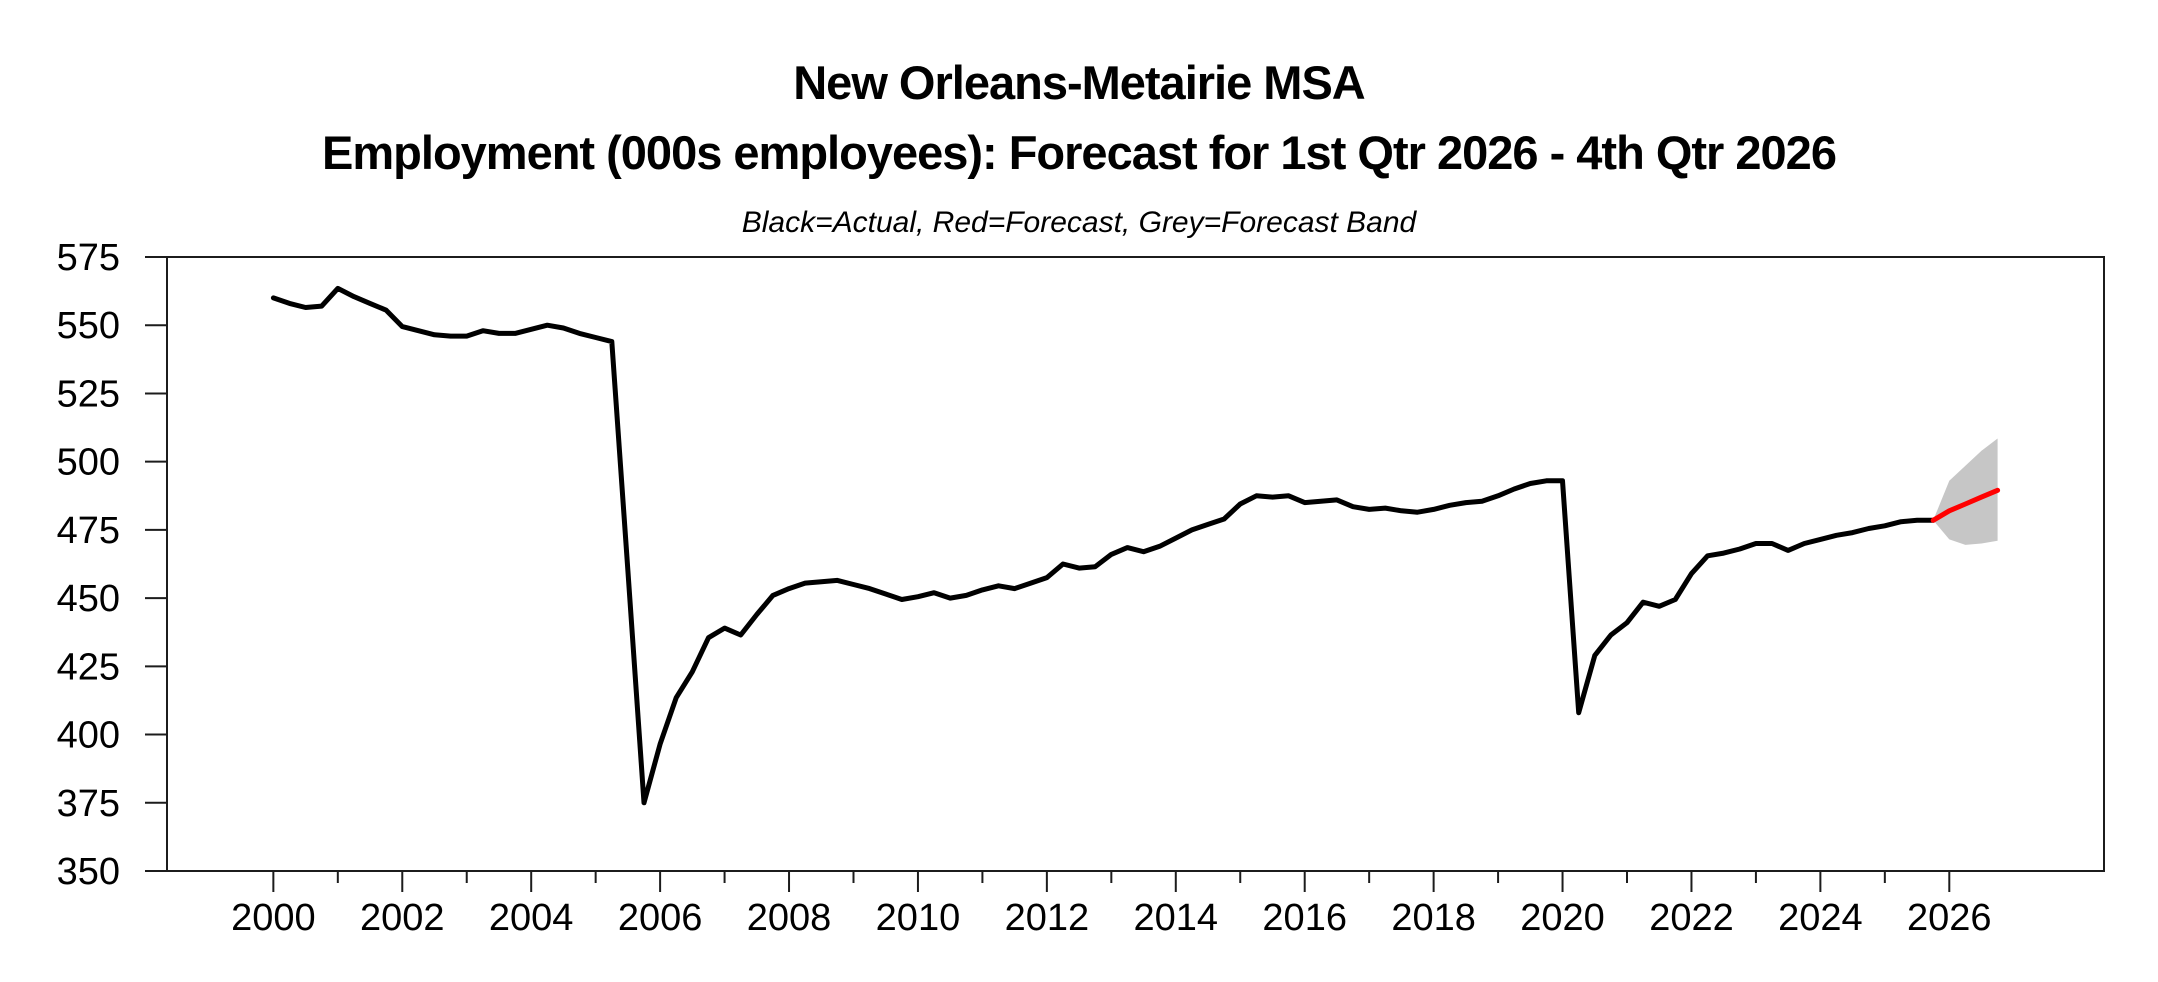  I want to click on y-tick-label: 450, so click(88, 599).